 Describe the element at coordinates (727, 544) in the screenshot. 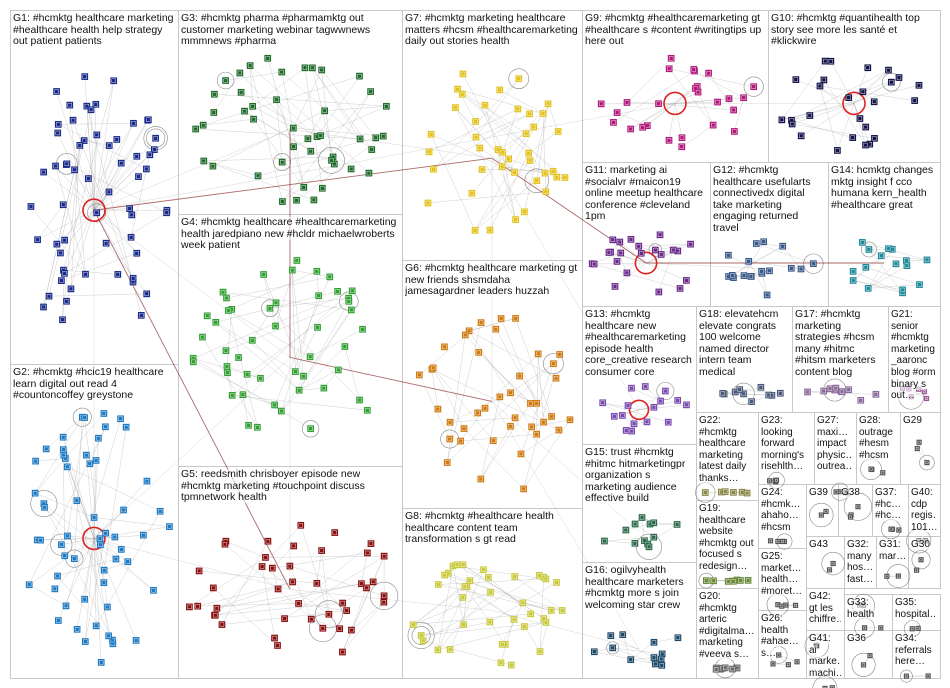

I see `group-box-g19` at that location.